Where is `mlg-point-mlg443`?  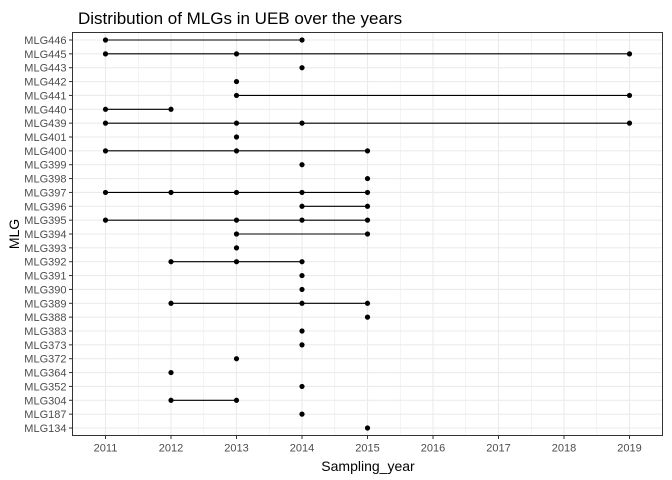 mlg-point-mlg443 is located at coordinates (302, 68).